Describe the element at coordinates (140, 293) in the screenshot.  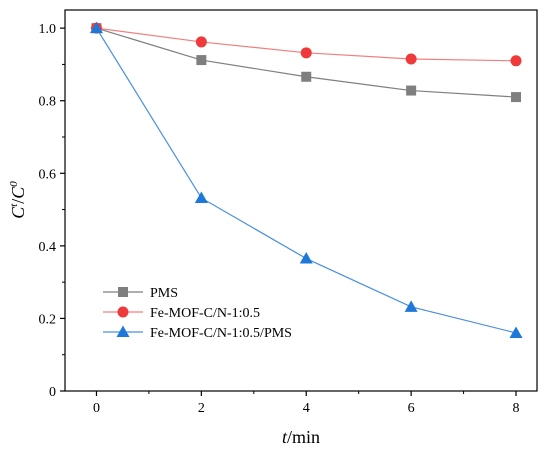
I see `legend-item: PMS` at that location.